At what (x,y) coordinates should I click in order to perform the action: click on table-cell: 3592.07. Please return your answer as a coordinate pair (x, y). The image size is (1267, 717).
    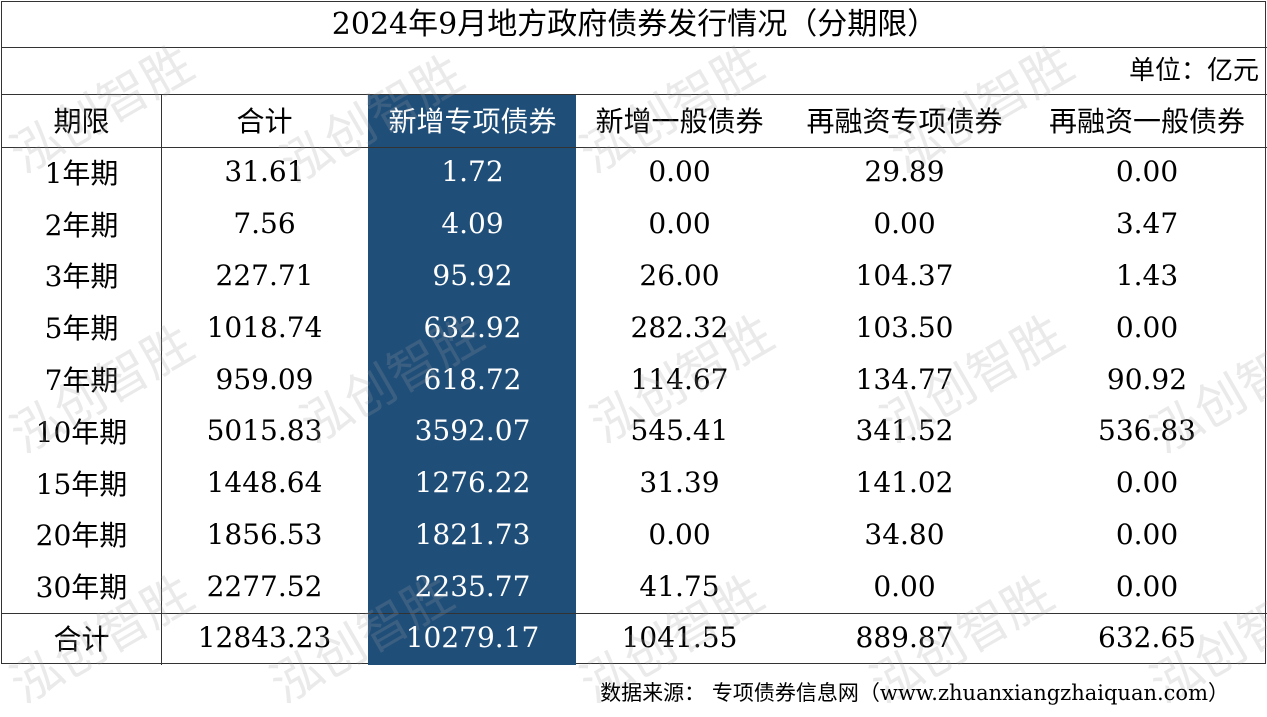
    Looking at the image, I should click on (472, 431).